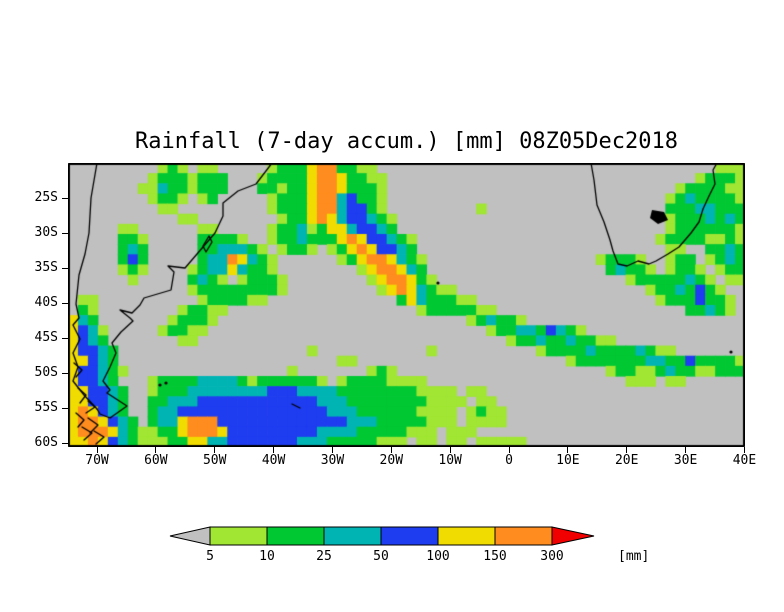 The image size is (784, 612). What do you see at coordinates (97, 460) in the screenshot?
I see `x-tick-label: 70W` at bounding box center [97, 460].